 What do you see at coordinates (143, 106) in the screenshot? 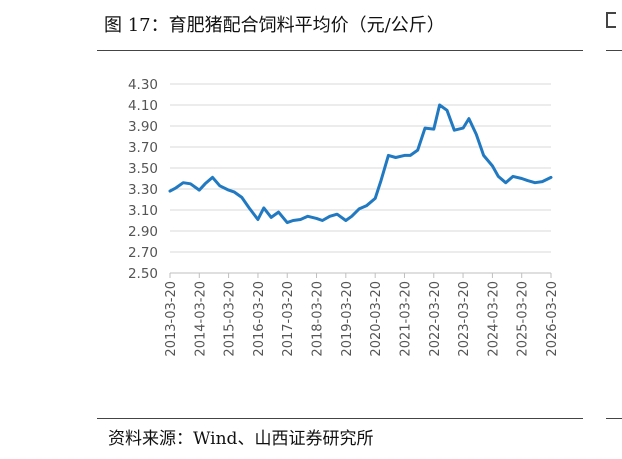
I see `y-tick-label: 4.10` at bounding box center [143, 106].